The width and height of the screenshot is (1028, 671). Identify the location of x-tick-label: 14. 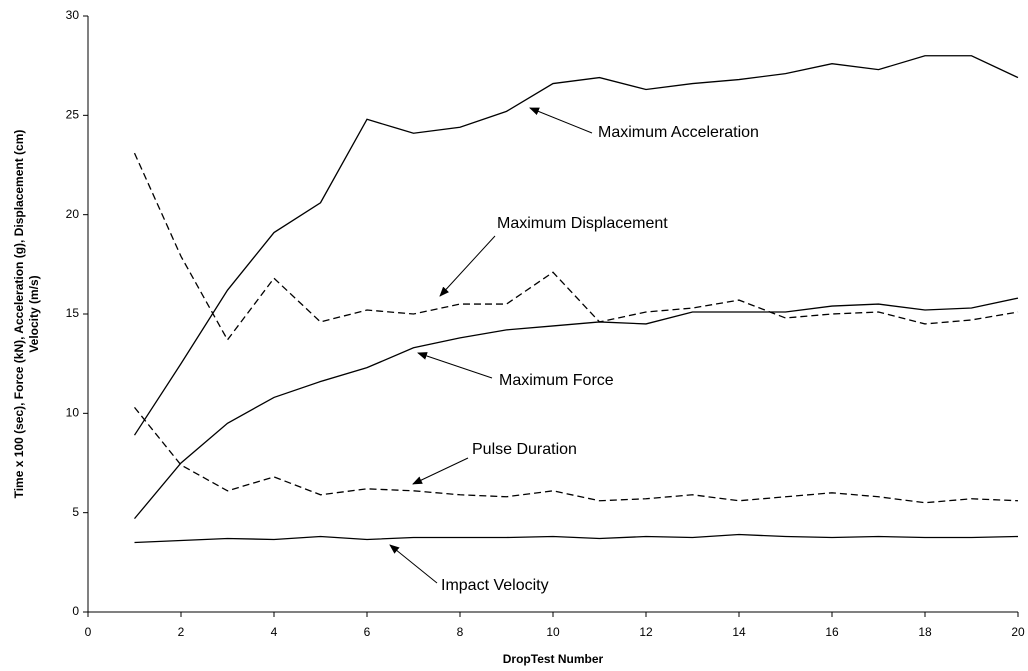
(739, 632).